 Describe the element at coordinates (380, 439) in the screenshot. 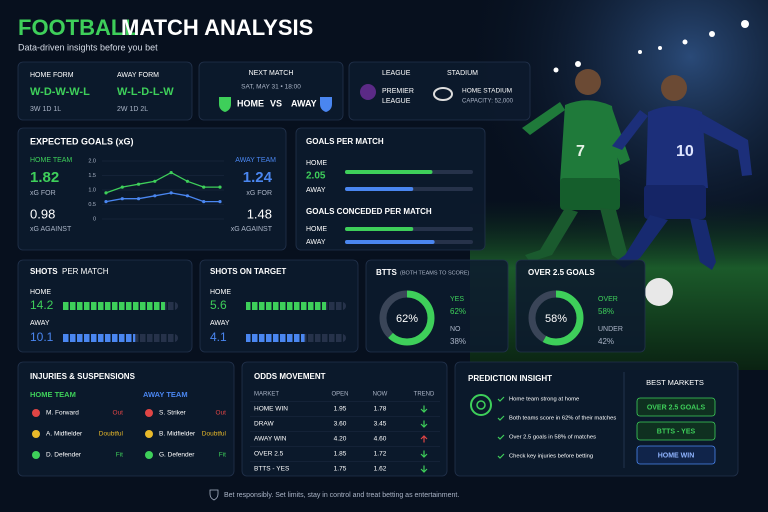

I see `table-cell: 4.60` at that location.